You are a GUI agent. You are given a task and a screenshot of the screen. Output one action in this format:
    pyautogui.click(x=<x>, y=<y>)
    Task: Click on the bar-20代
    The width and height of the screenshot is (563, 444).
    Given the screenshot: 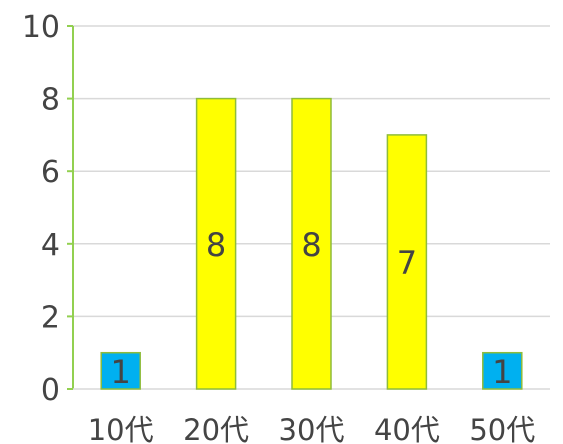 What is the action you would take?
    pyautogui.click(x=216, y=243)
    